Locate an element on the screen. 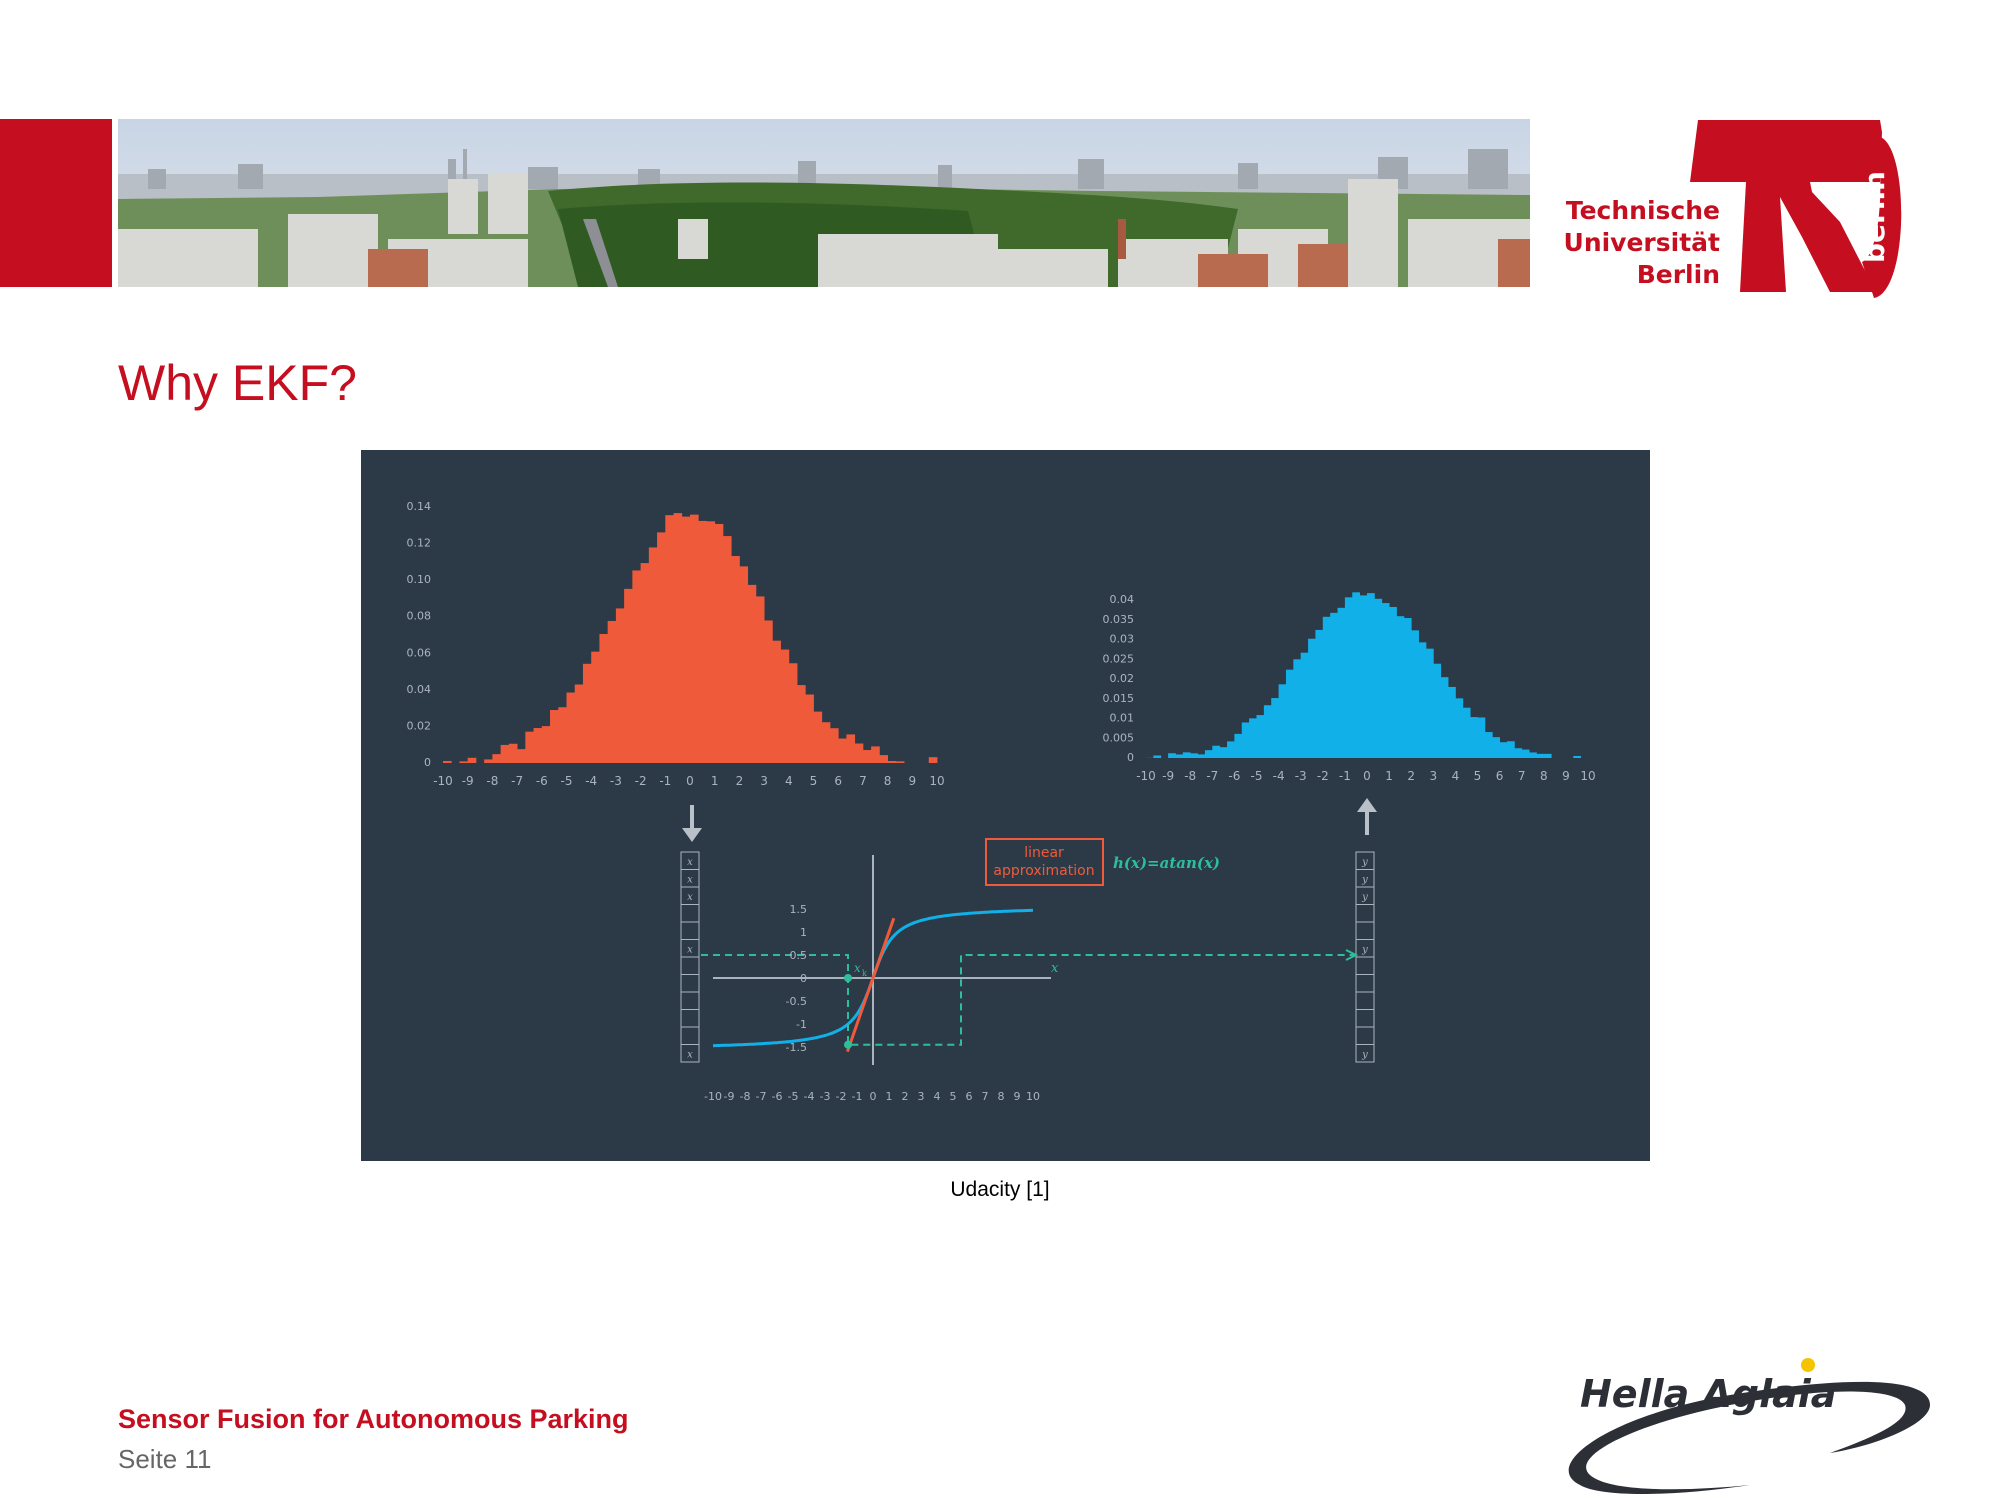  tu-berlin-logo: berlin is located at coordinates (1796, 209).